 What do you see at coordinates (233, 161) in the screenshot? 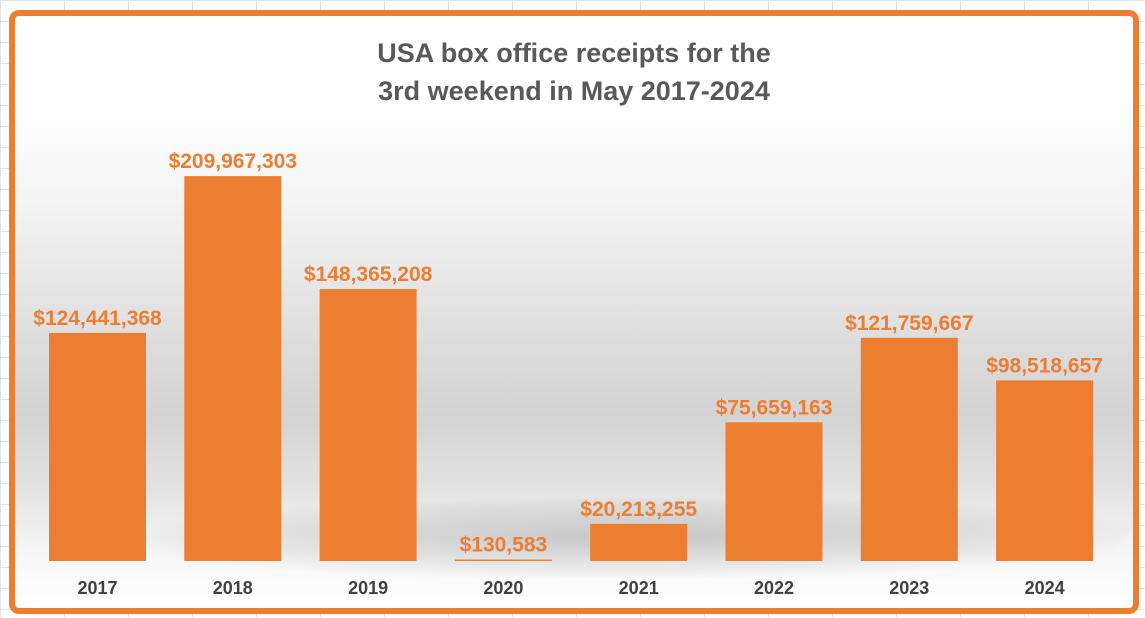
I see `data-label-2018: $209,967,303` at bounding box center [233, 161].